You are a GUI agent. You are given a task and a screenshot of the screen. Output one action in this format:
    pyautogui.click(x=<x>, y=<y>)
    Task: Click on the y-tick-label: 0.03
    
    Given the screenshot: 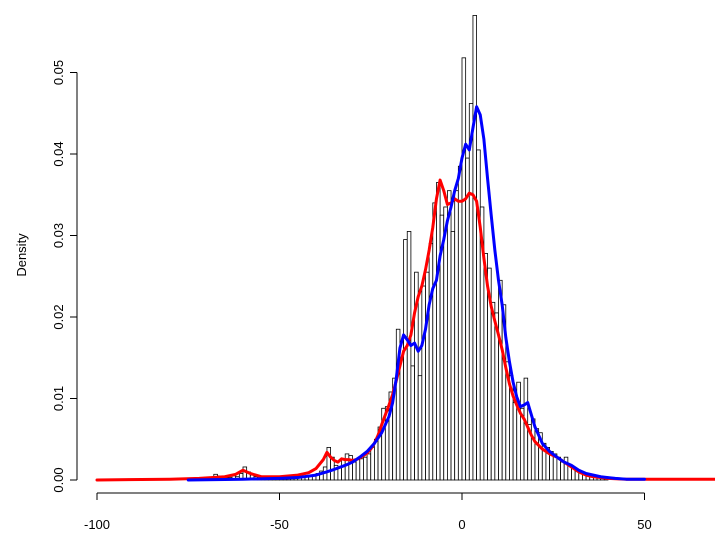 What is the action you would take?
    pyautogui.click(x=58, y=235)
    